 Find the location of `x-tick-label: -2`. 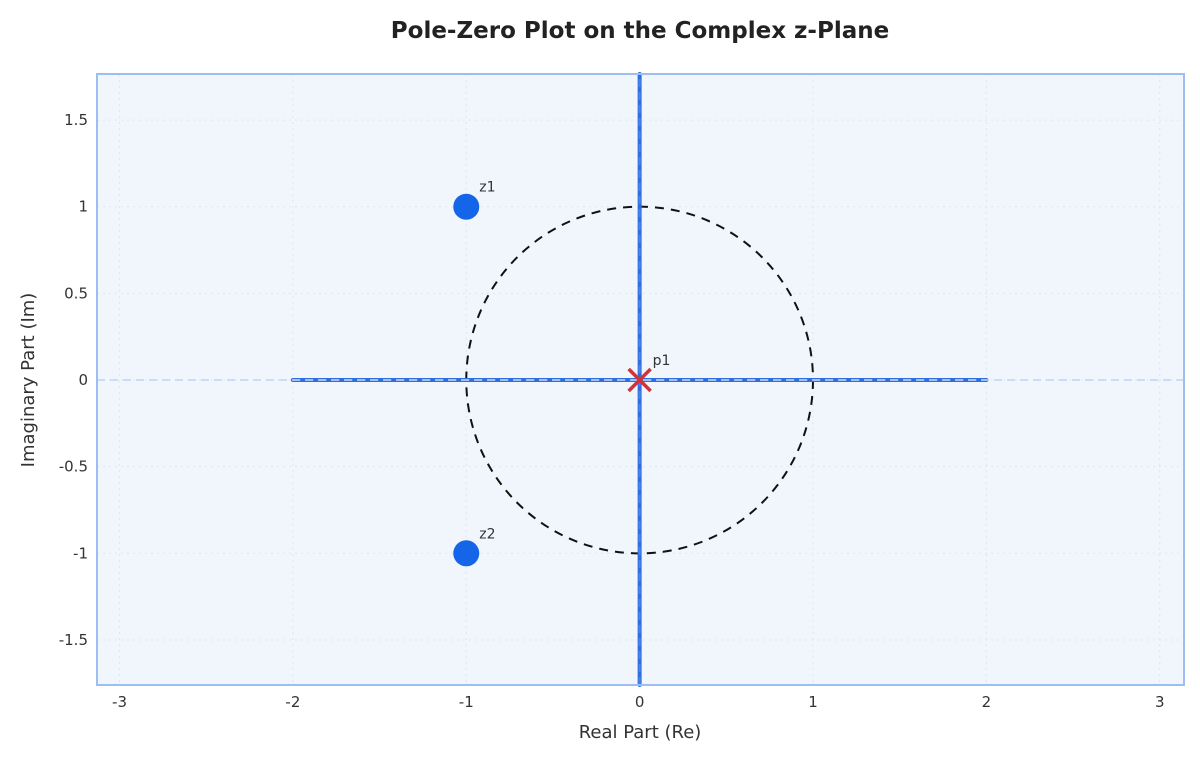

x-tick-label: -2 is located at coordinates (292, 702).